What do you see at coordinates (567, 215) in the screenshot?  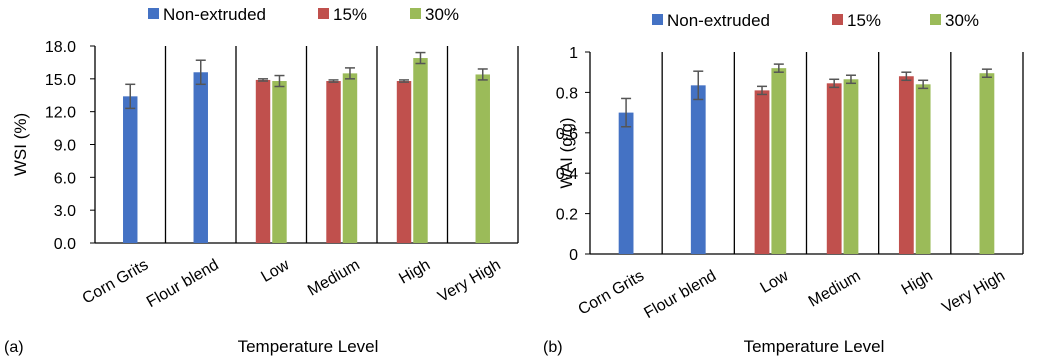 I see `y-tick-label: 0.2` at bounding box center [567, 215].